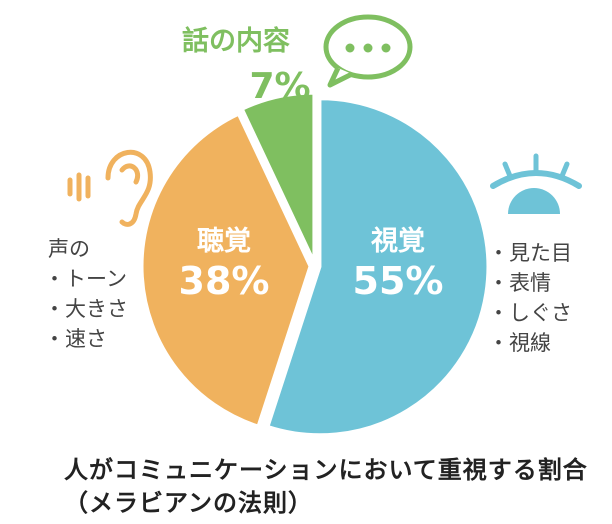 Image resolution: width=612 pixels, height=524 pixels. I want to click on slice-content, so click(278, 176).